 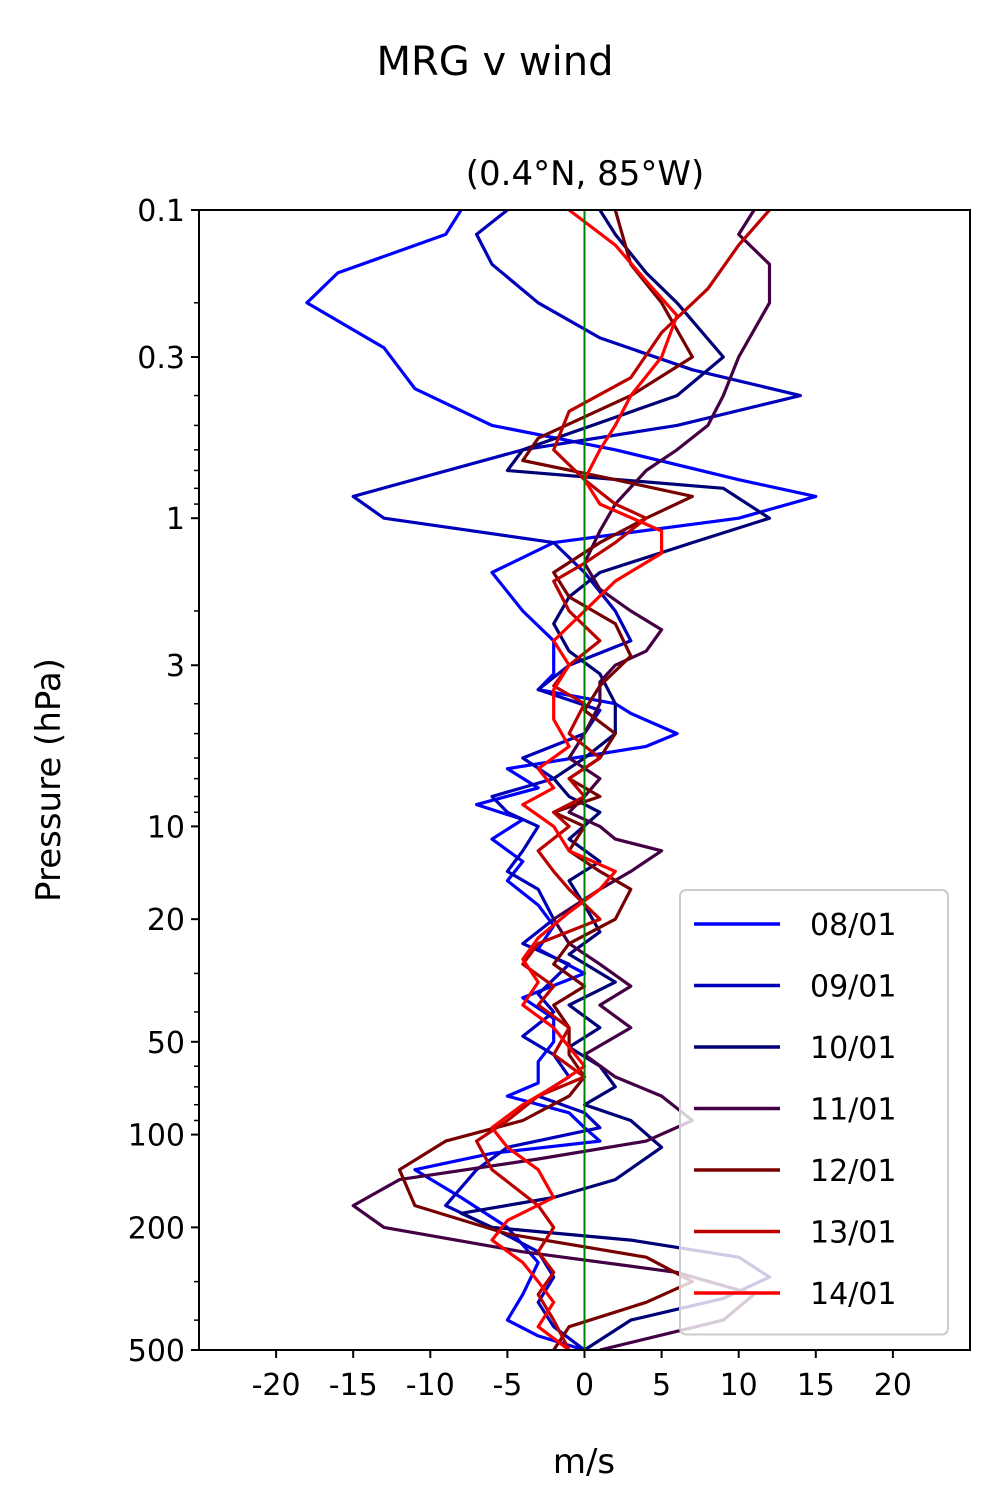 What do you see at coordinates (276, 1385) in the screenshot?
I see `x-tick-label: -20` at bounding box center [276, 1385].